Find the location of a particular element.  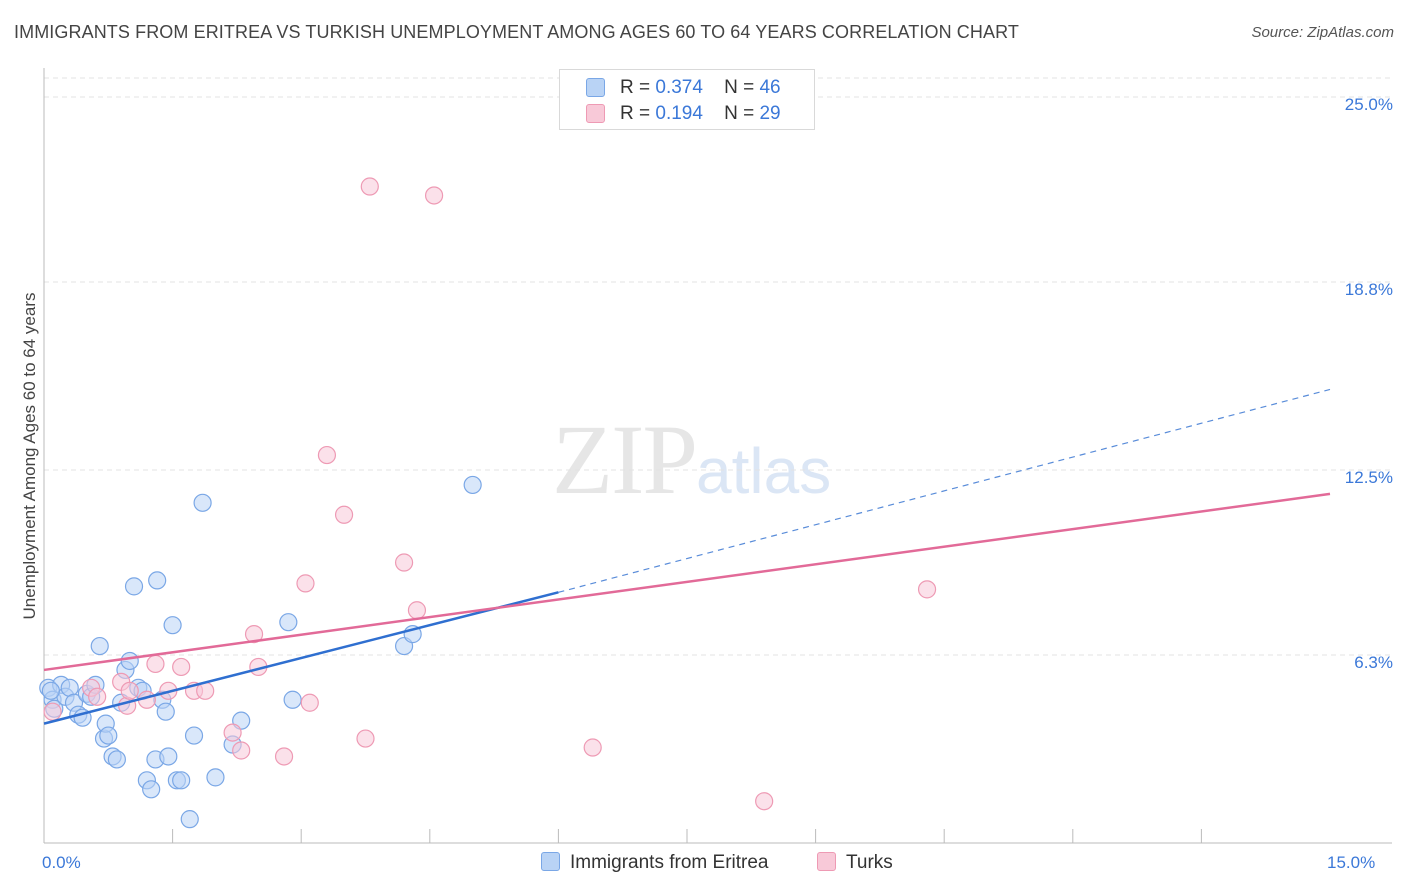

stats-text: R = 0.374 N = 46 is located at coordinates (700, 88).